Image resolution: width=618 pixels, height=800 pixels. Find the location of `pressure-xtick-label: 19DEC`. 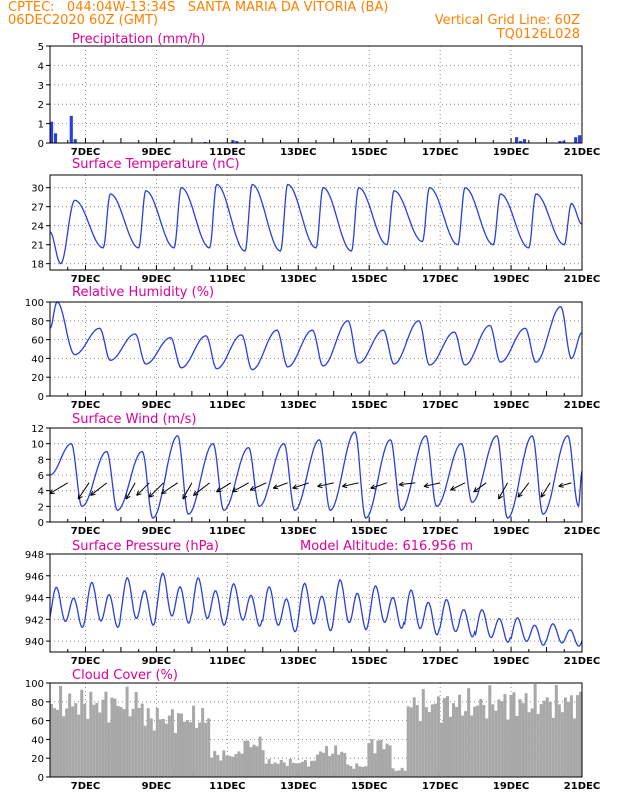

pressure-xtick-label: 19DEC is located at coordinates (511, 661).